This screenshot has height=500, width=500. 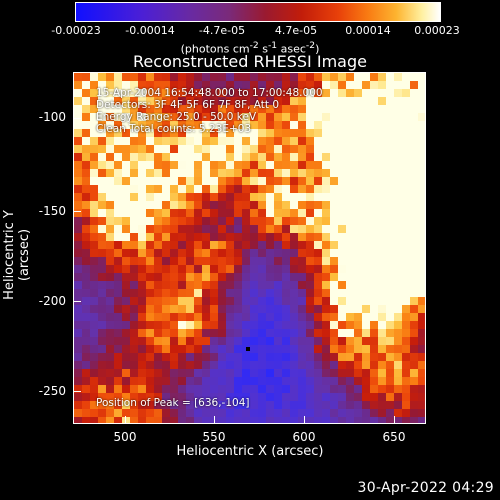 What do you see at coordinates (188, 105) in the screenshot?
I see `info-detectors: Detectors: 3F 4F 5F 6F 7F 8F, Att 0` at bounding box center [188, 105].